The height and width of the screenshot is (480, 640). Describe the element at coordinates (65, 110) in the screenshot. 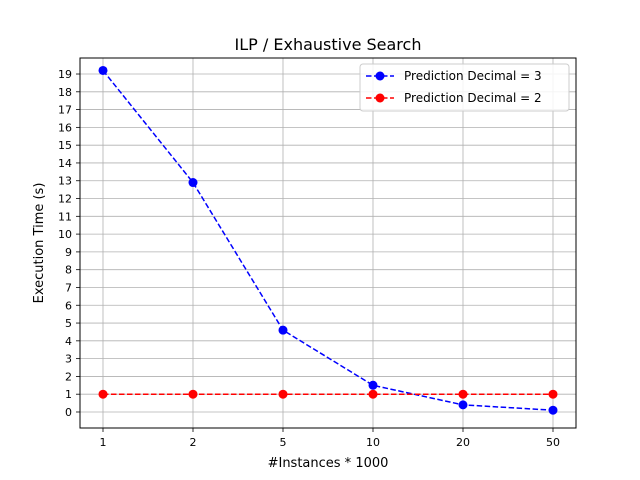

I see `y-tick-label: 17` at that location.